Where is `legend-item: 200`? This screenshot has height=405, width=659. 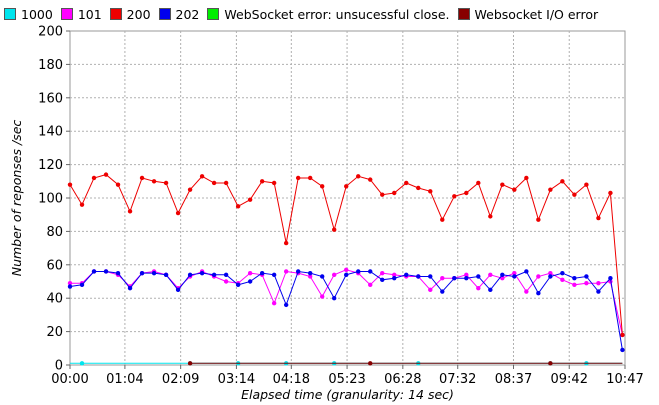 legend-item: 200 is located at coordinates (130, 14).